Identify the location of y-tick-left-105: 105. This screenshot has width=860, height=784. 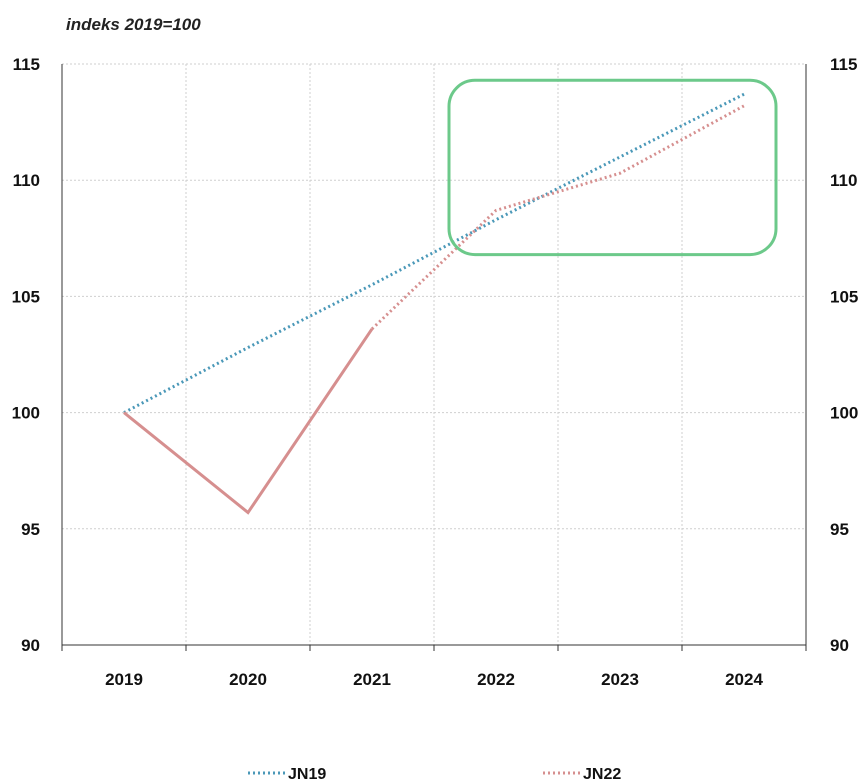
(26, 296).